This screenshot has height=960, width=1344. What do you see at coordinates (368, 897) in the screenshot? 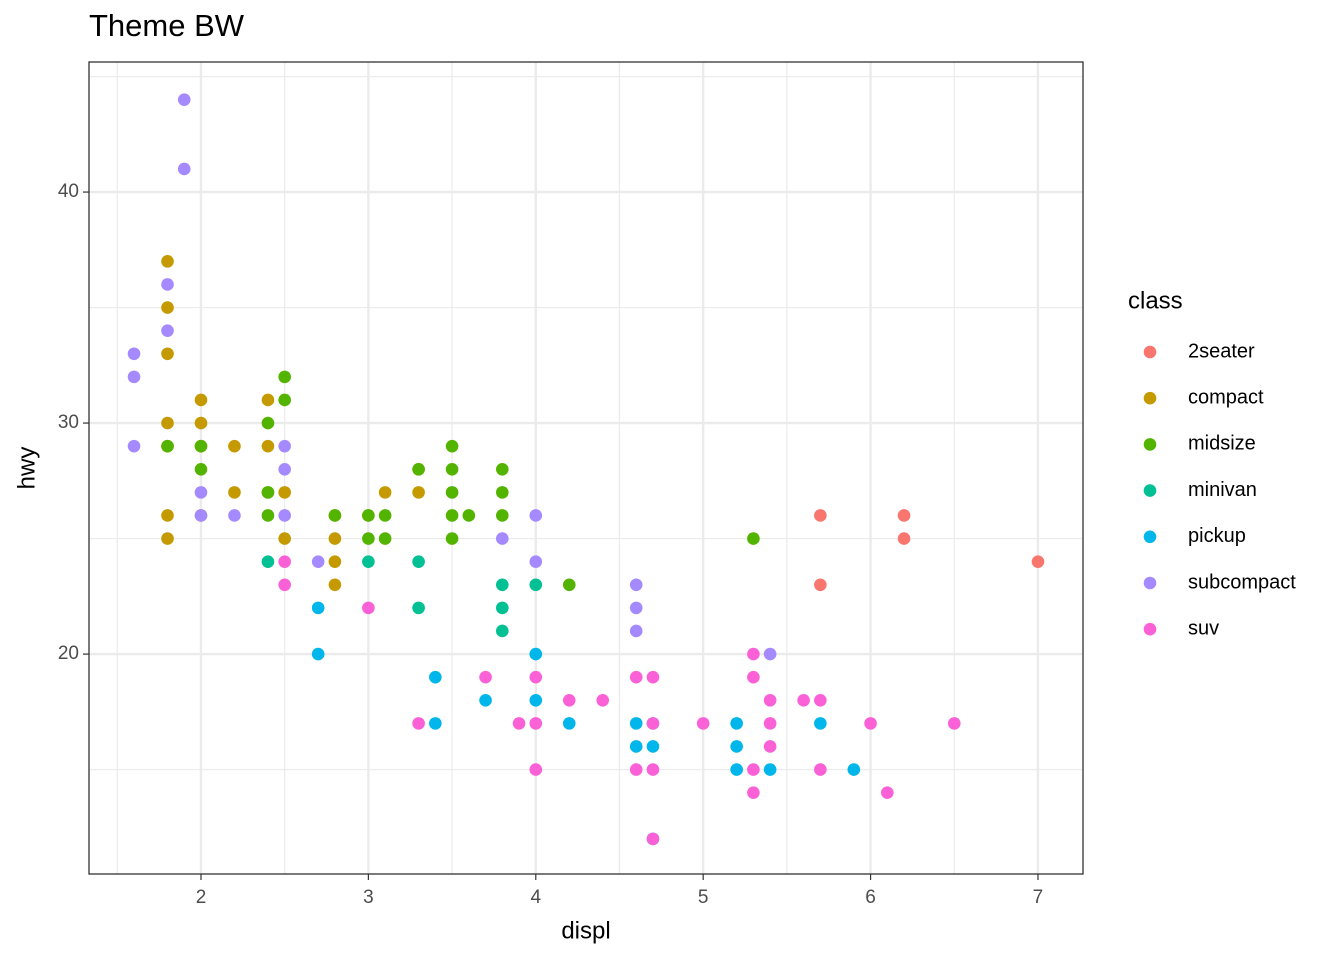
I see `x-tick-label: 3` at bounding box center [368, 897].